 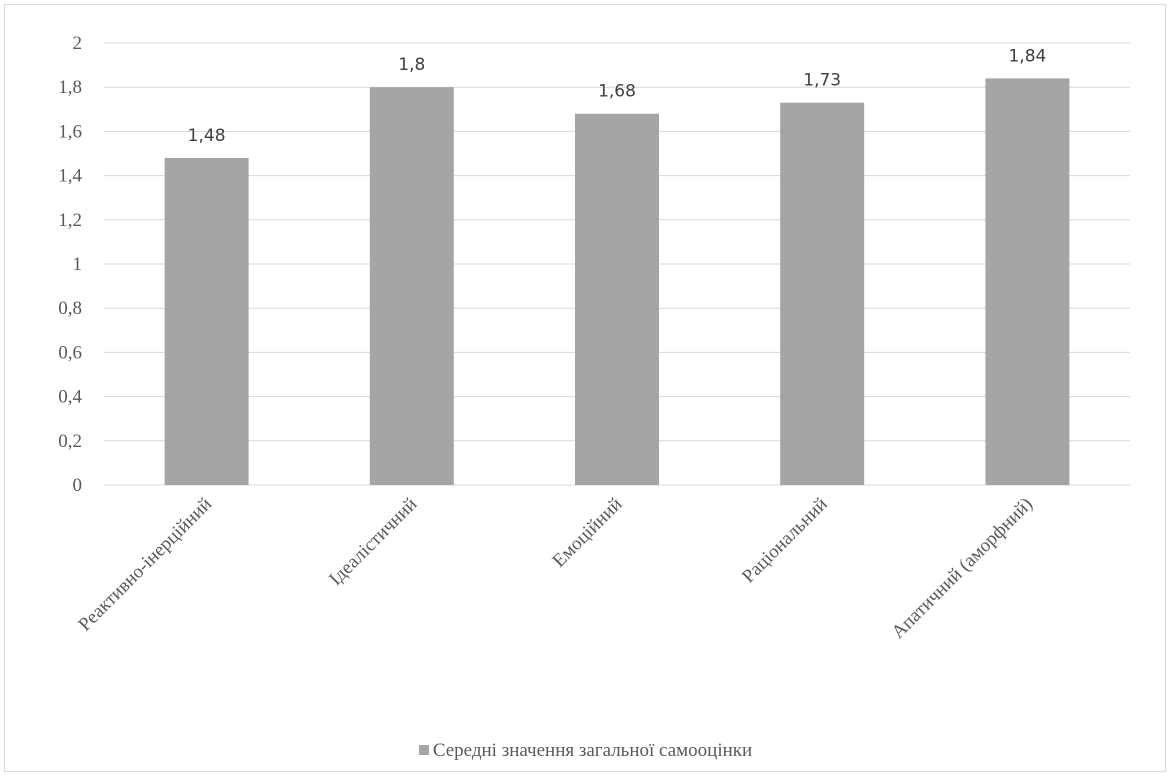 What do you see at coordinates (70, 352) in the screenshot?
I see `y-tick-label: 0,6` at bounding box center [70, 352].